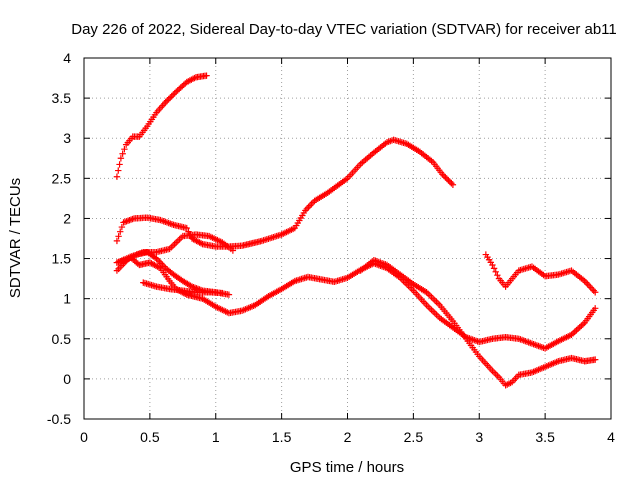  I want to click on y-axis-label: SDTVAR / TECUs, so click(15, 238).